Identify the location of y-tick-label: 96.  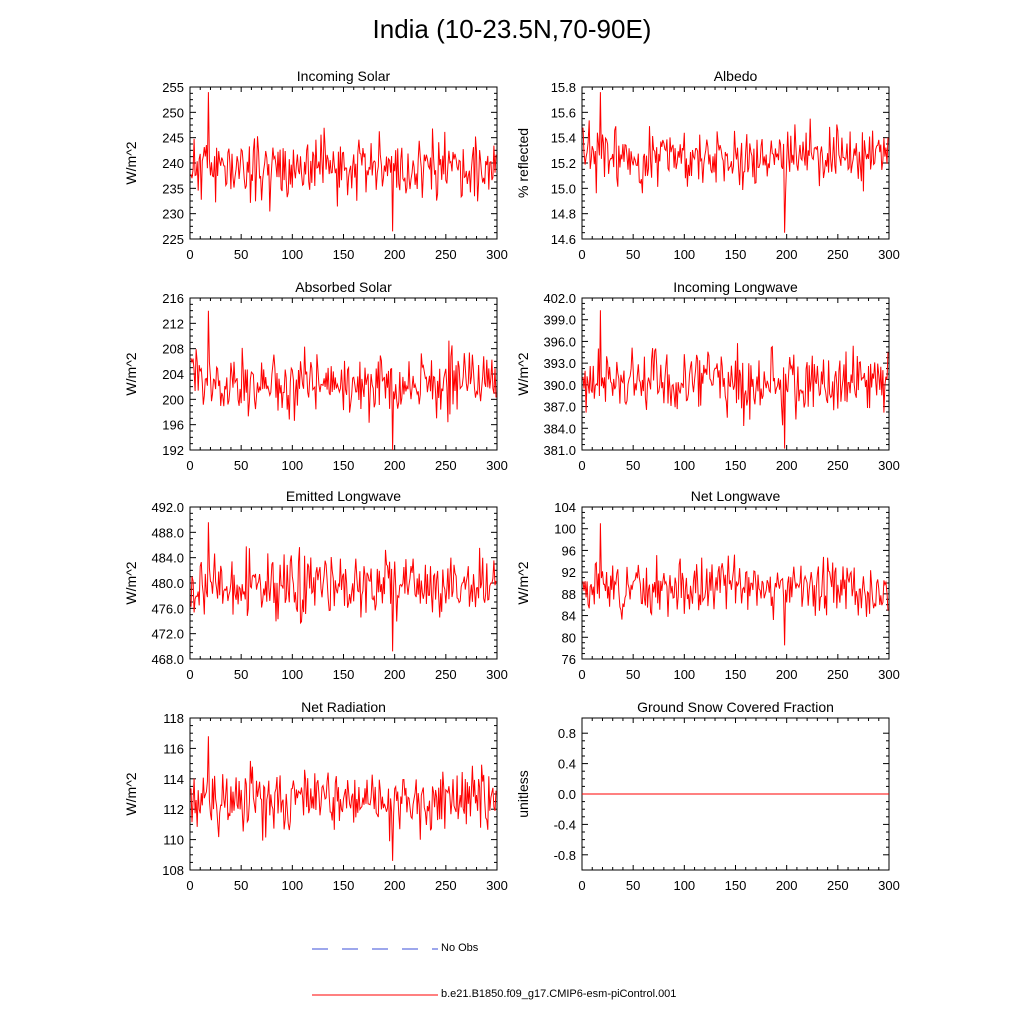
(569, 550).